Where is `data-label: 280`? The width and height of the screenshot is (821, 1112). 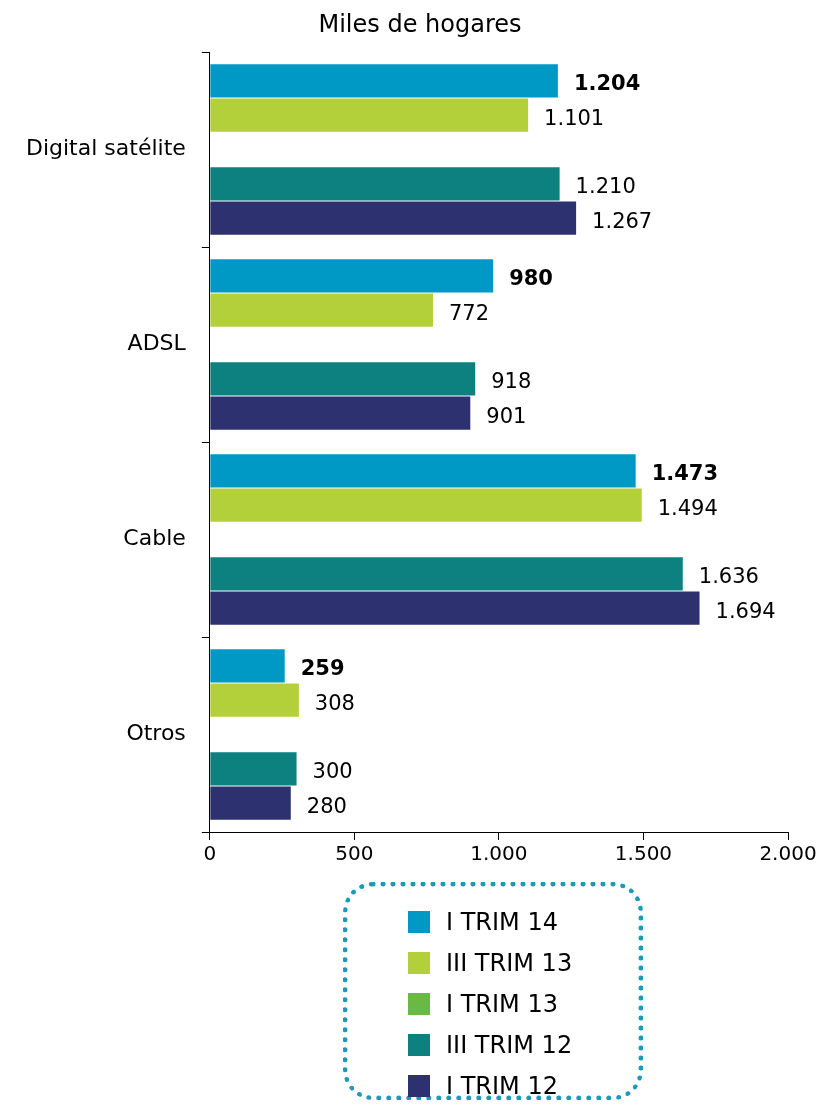 data-label: 280 is located at coordinates (326, 805).